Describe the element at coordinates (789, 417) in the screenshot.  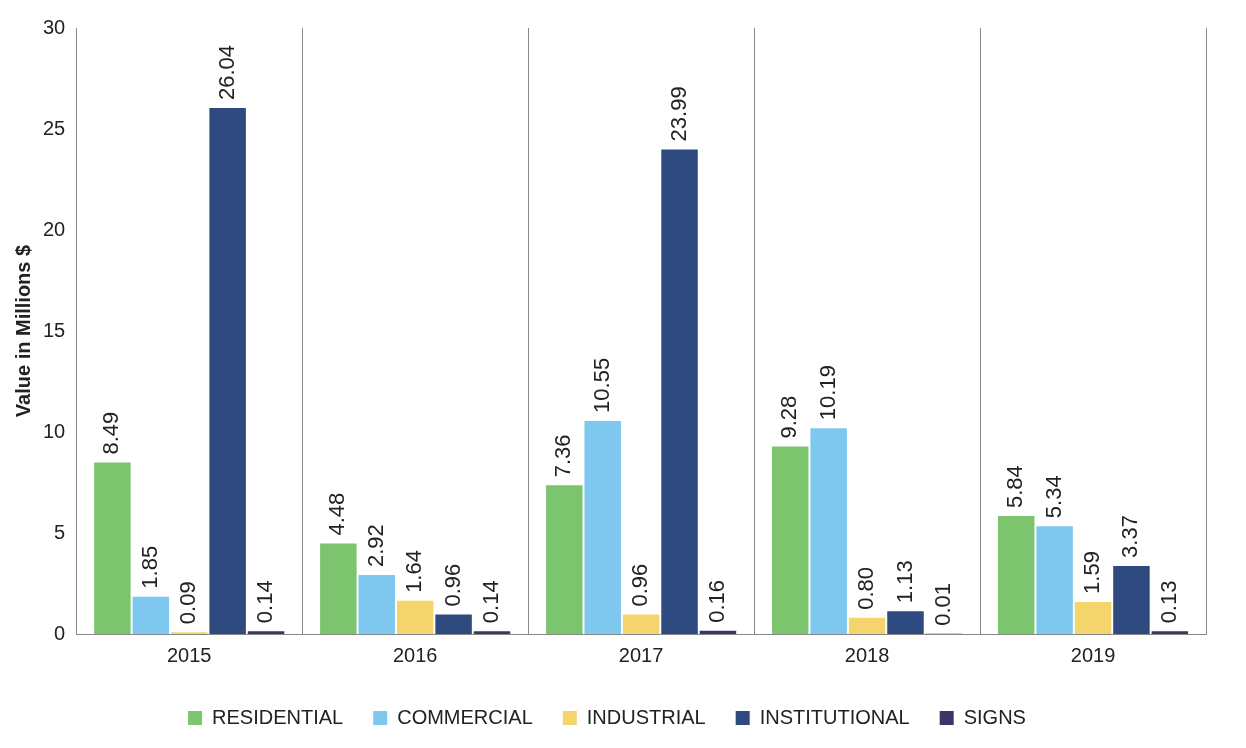
I see `data-label: 9.28` at that location.